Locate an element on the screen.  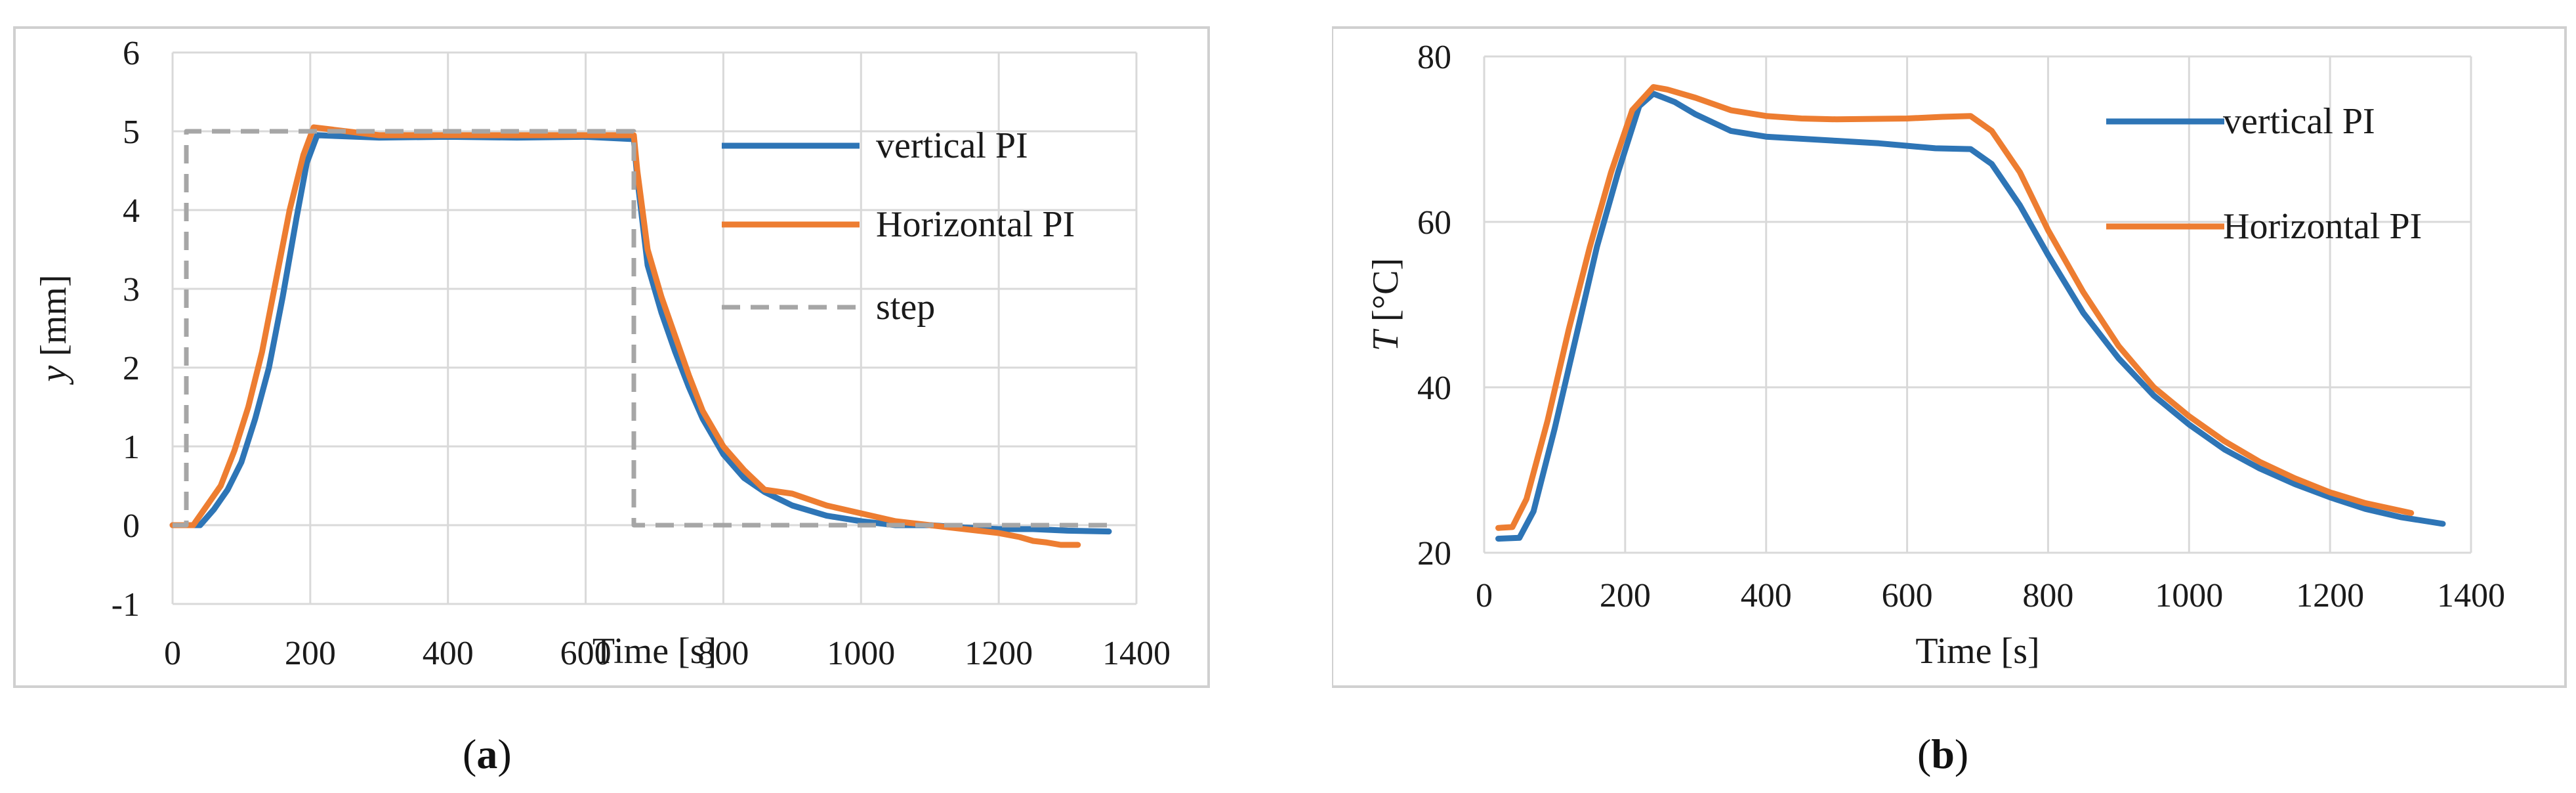
y-tick-label: -1 is located at coordinates (126, 605).